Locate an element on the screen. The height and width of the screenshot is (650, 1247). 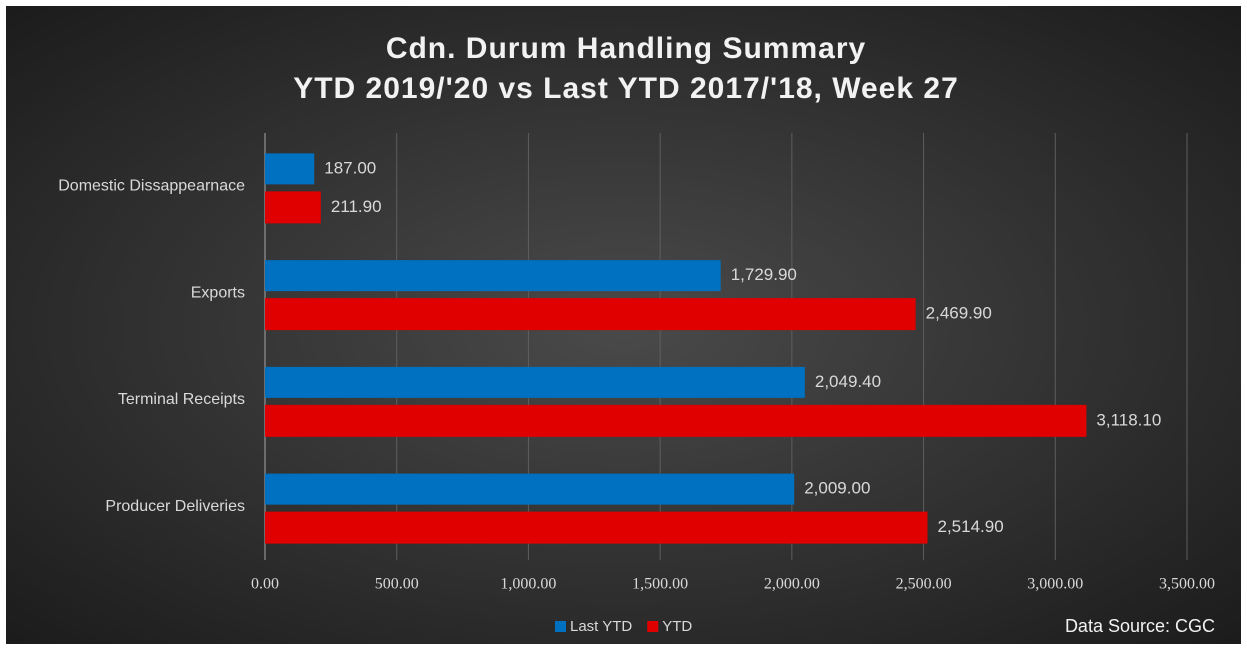
x-tick-label: 0.00 is located at coordinates (265, 584).